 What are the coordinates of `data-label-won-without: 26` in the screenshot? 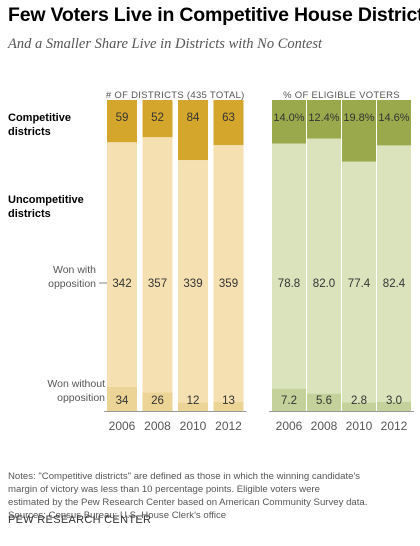 It's located at (157, 401).